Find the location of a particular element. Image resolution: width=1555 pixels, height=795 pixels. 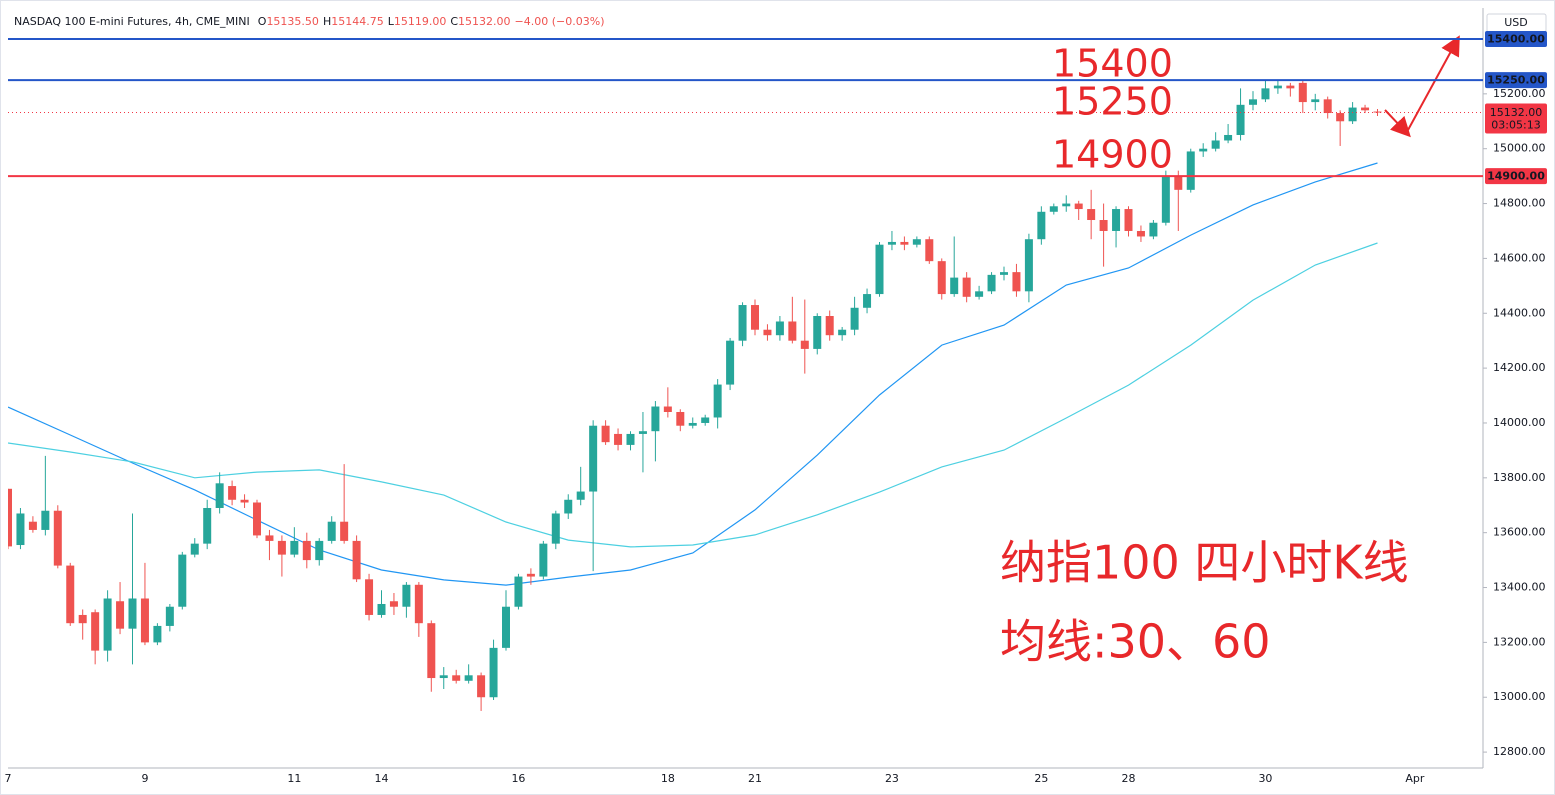

ohlc-key: O is located at coordinates (262, 21).